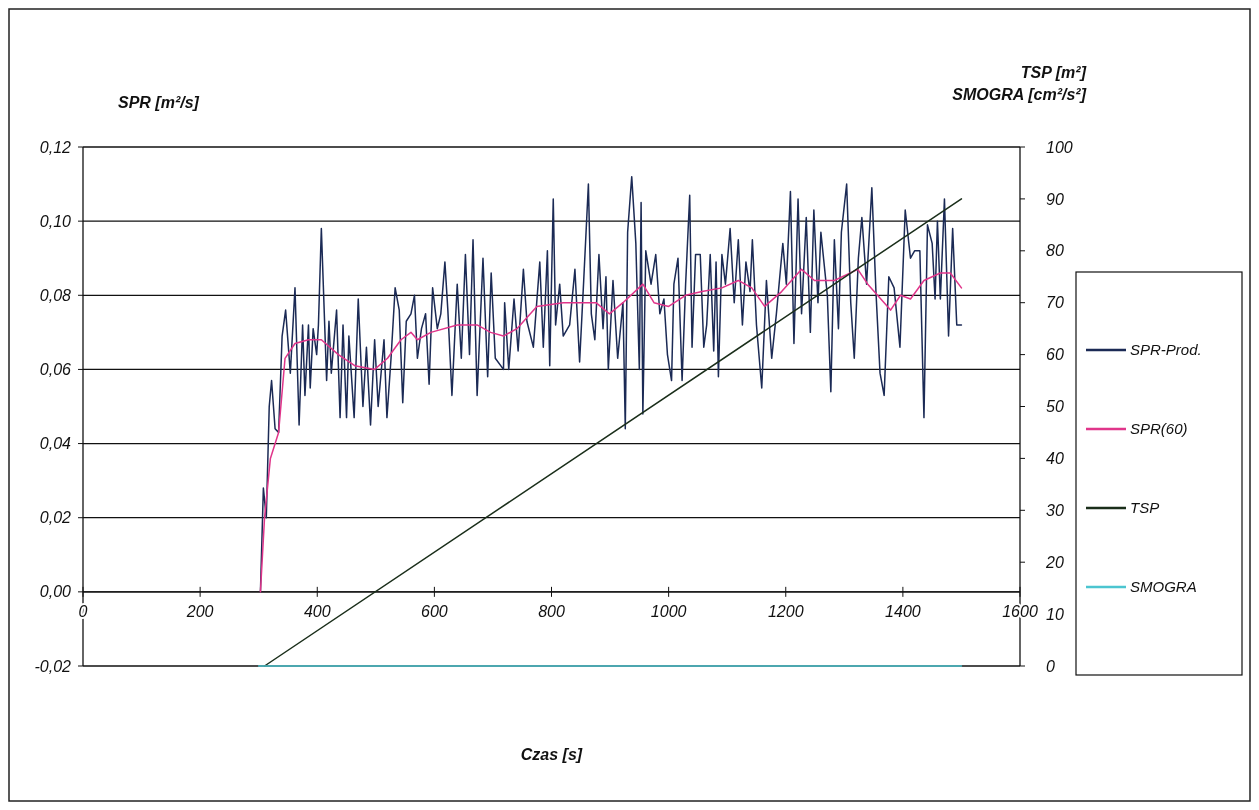  I want to click on y-axis-title: SPR [m²/s], so click(159, 102).